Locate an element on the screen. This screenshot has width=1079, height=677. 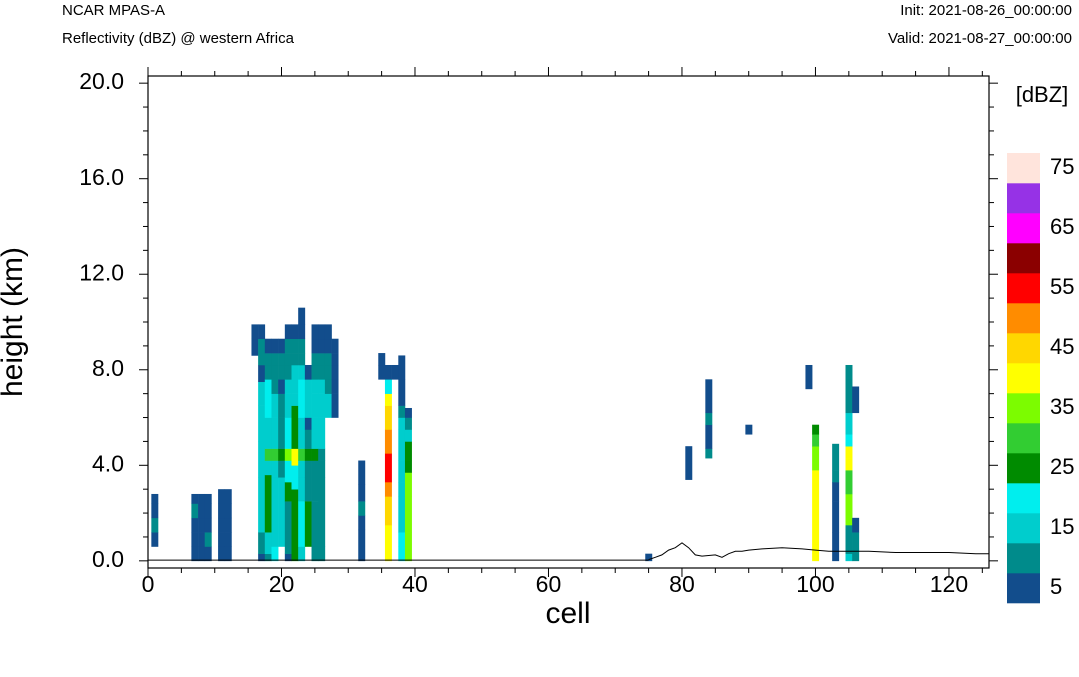
x-tick-labels: 0 20 40 60 80 100 120 is located at coordinates (555, 584).